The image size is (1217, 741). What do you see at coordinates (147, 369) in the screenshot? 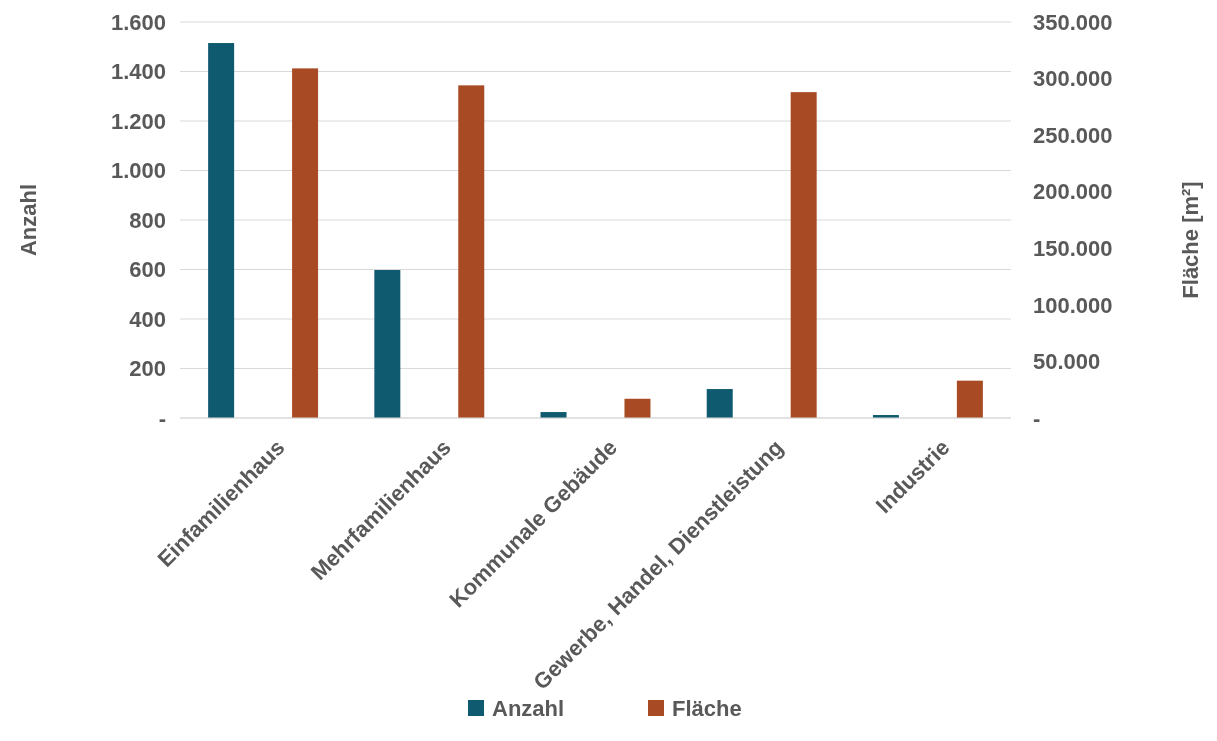
I see `y-tick-label: 200` at bounding box center [147, 369].